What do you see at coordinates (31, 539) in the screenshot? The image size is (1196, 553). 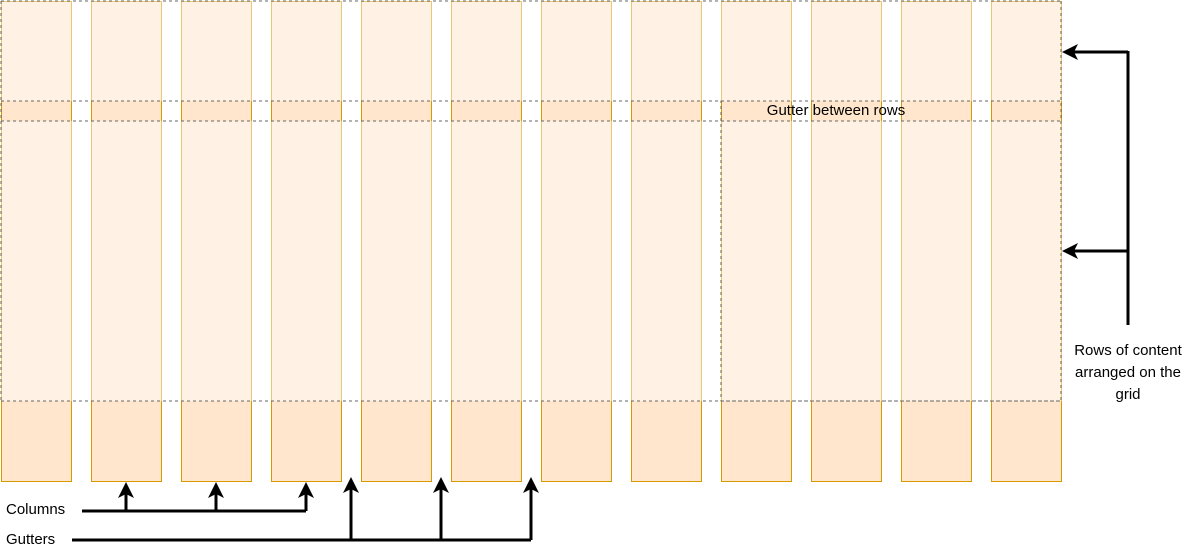 I see `gutters-label: Gutters` at bounding box center [31, 539].